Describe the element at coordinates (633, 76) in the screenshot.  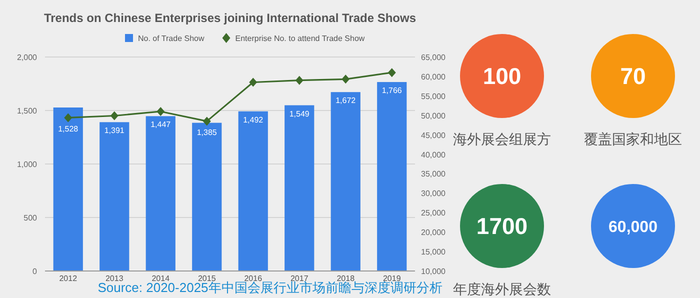
I see `text: 70` at that location.